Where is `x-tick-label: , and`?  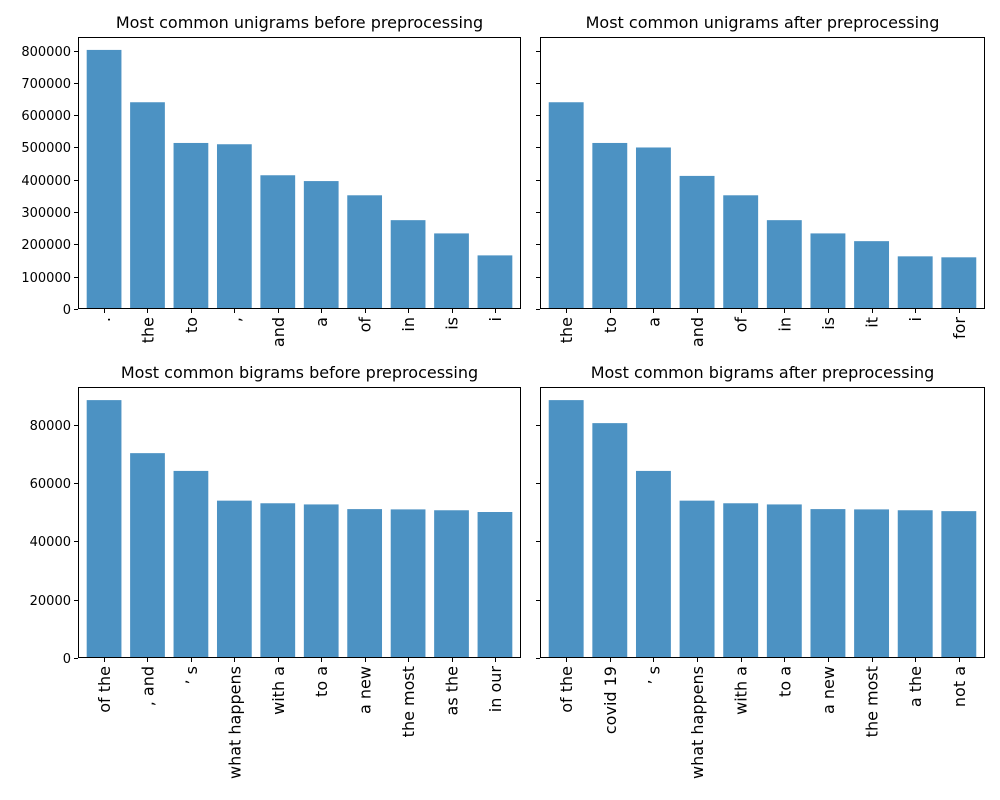
x-tick-label: , and is located at coordinates (148, 686).